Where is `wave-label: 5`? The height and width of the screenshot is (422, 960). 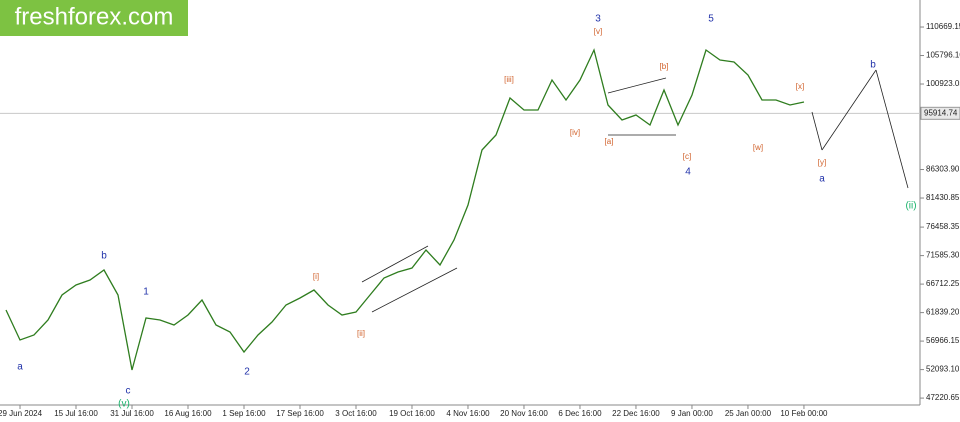
wave-label: 5 is located at coordinates (711, 19).